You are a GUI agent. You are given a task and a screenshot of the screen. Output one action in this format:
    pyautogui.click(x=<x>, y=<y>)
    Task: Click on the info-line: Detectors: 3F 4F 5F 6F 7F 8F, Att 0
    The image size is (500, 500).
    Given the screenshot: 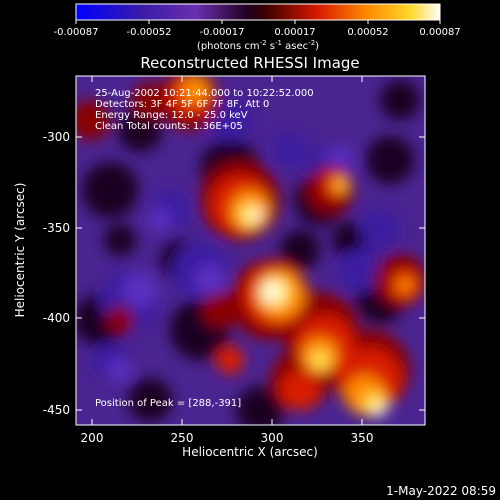 What is the action you would take?
    pyautogui.click(x=182, y=104)
    